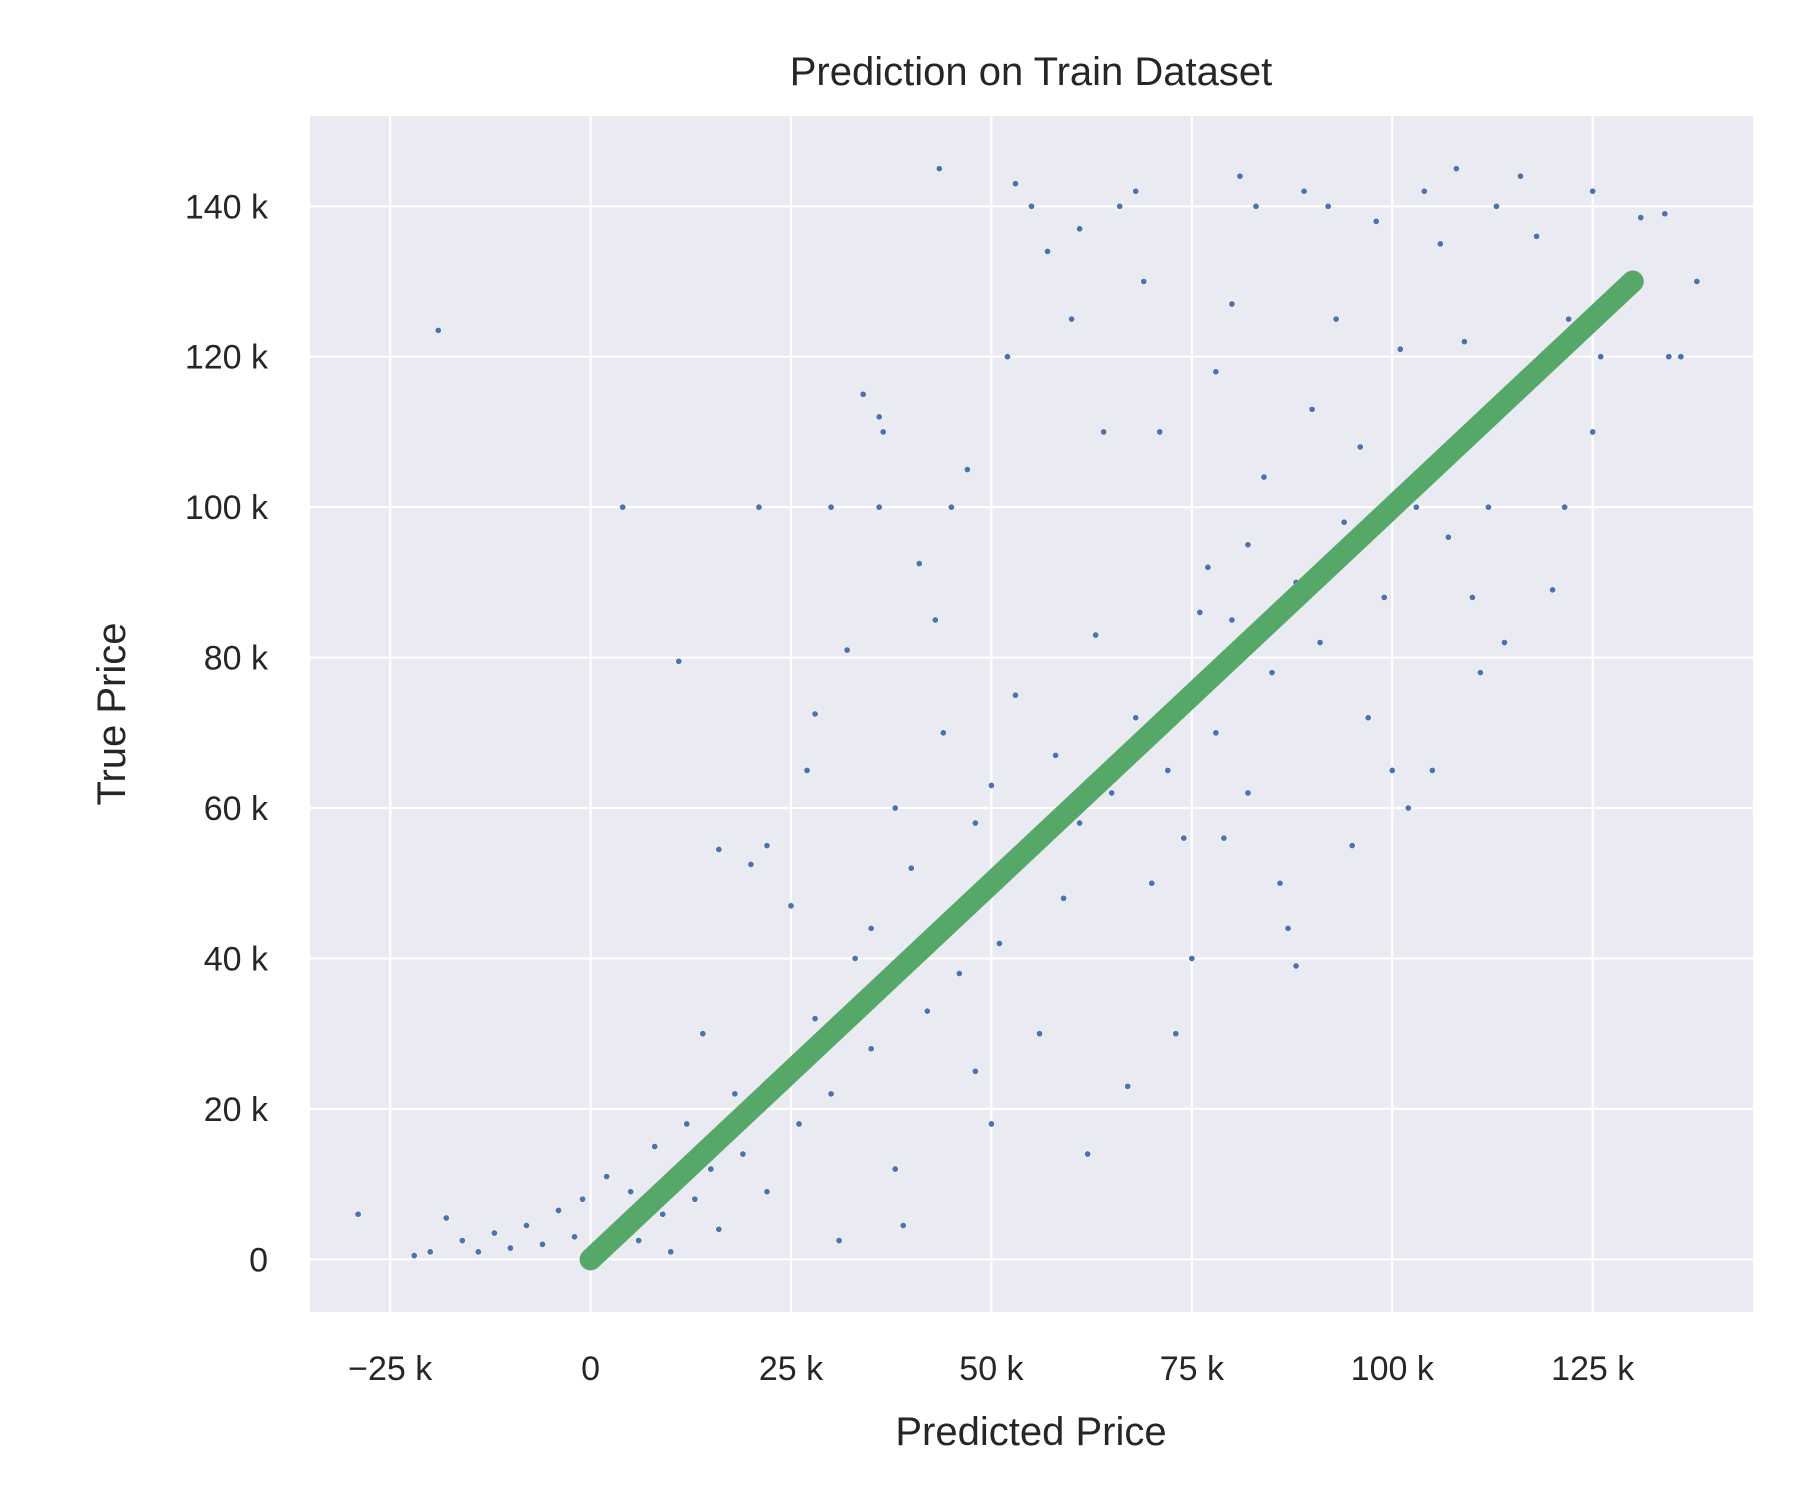 The width and height of the screenshot is (1800, 1500). What do you see at coordinates (236, 1110) in the screenshot?
I see `y-tick-label: 20 k` at bounding box center [236, 1110].